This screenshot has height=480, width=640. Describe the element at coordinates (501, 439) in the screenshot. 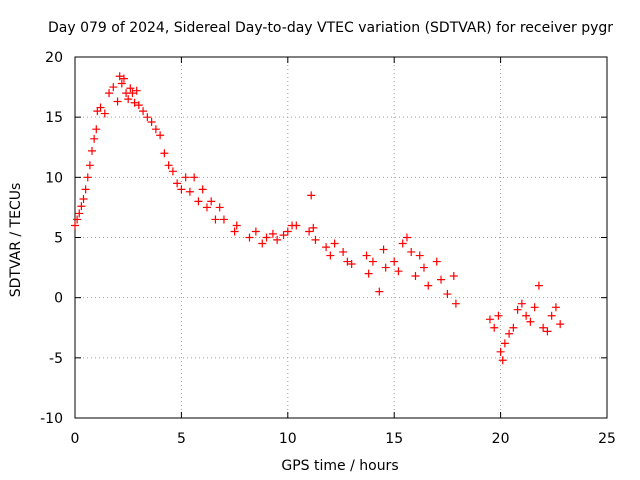

I see `x-tick-label: 20` at that location.